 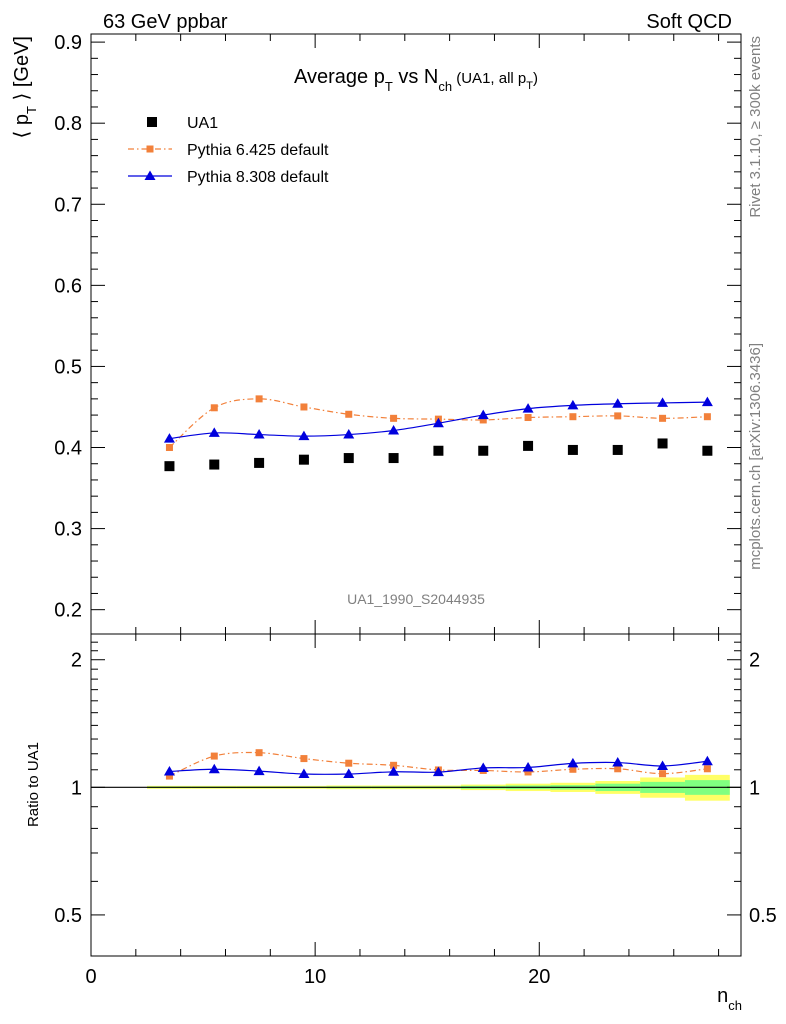 I want to click on main-series, so click(x=438, y=433).